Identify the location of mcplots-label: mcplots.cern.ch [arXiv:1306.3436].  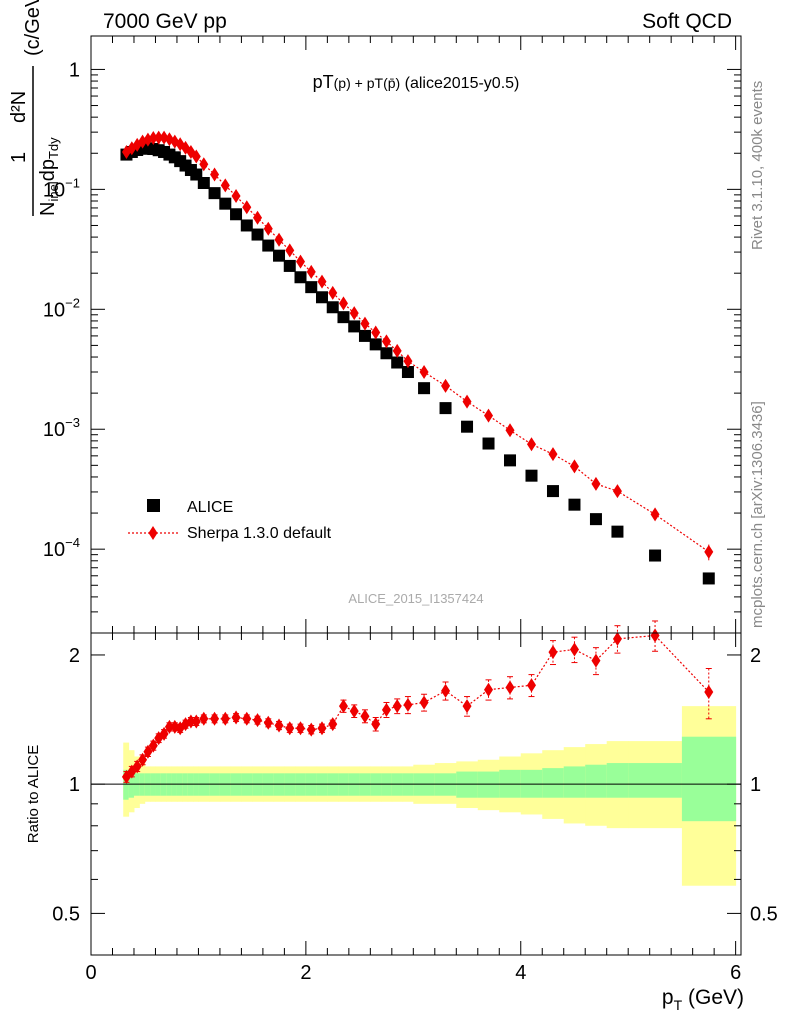
(757, 514).